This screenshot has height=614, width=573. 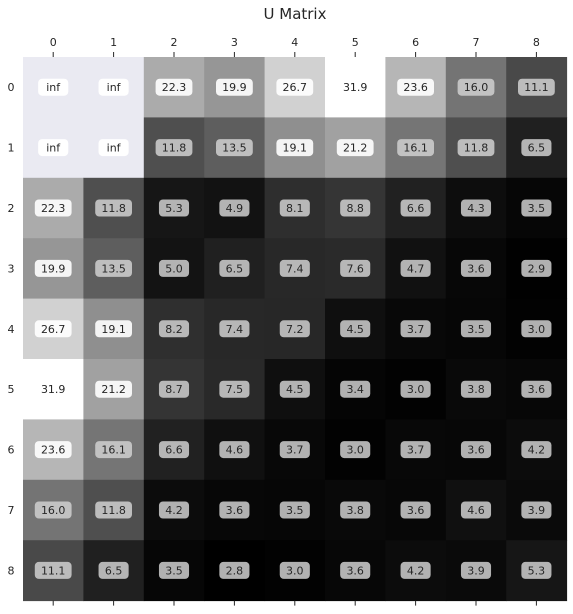 I want to click on cell-label-box-r0-c4, so click(x=295, y=87).